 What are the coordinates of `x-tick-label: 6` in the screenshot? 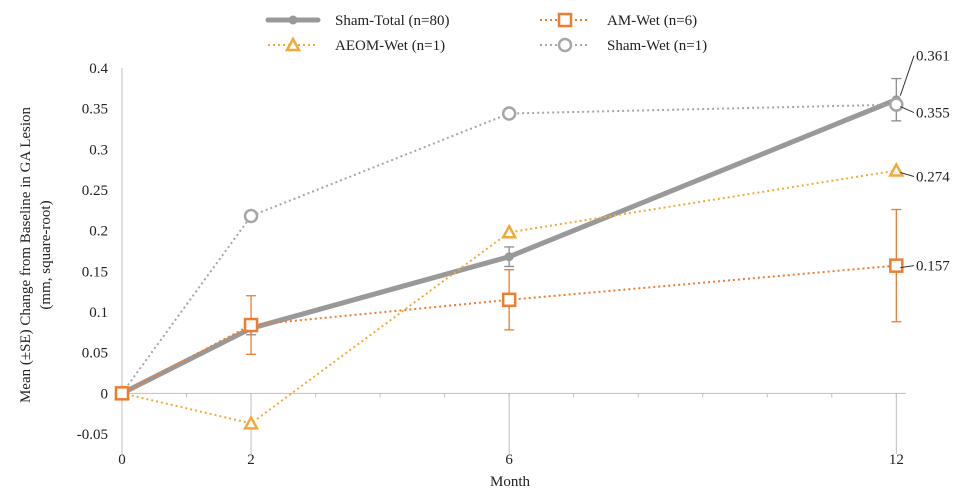 It's located at (509, 460).